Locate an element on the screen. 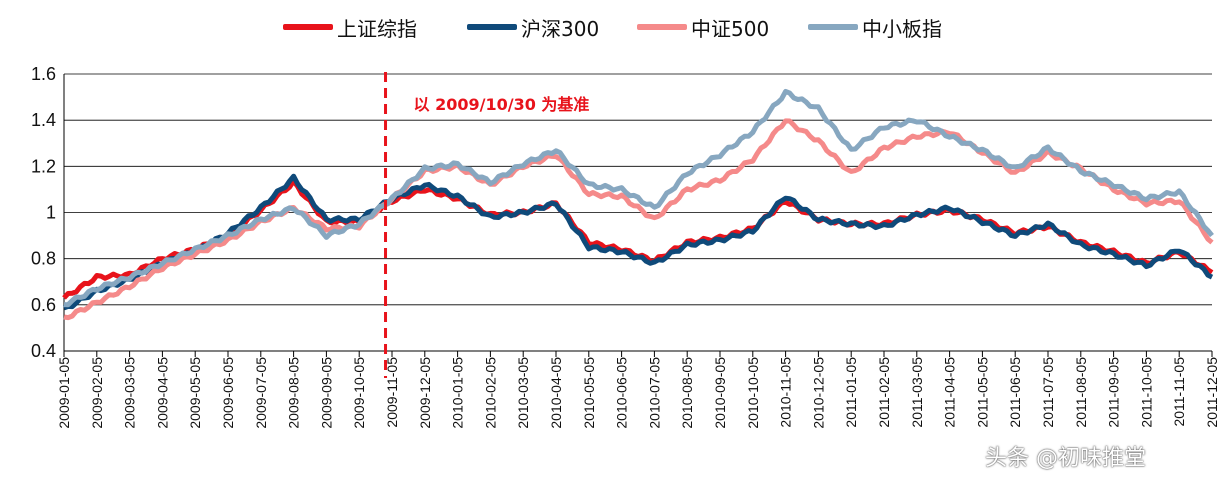  x-tick-label: 2009-06-05 is located at coordinates (228, 393).